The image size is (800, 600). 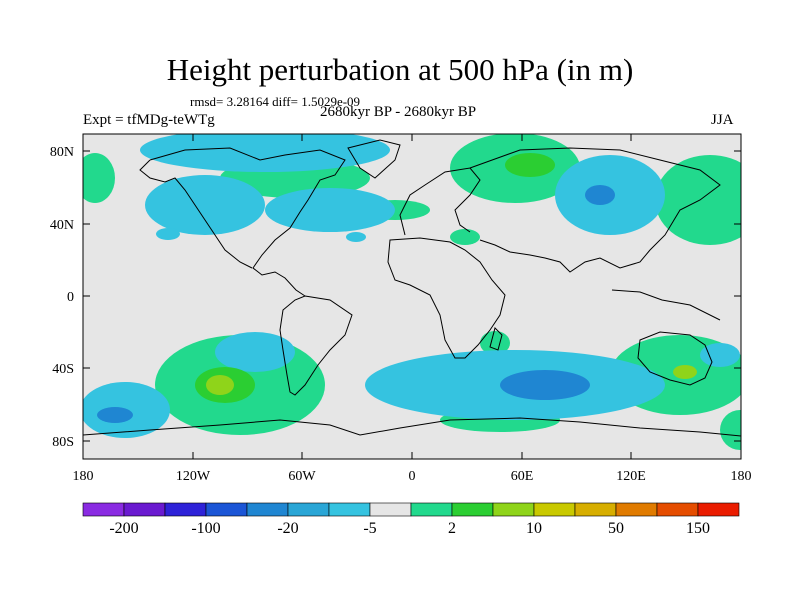 What do you see at coordinates (369, 528) in the screenshot?
I see `colorbar-label-minus-5: -5` at bounding box center [369, 528].